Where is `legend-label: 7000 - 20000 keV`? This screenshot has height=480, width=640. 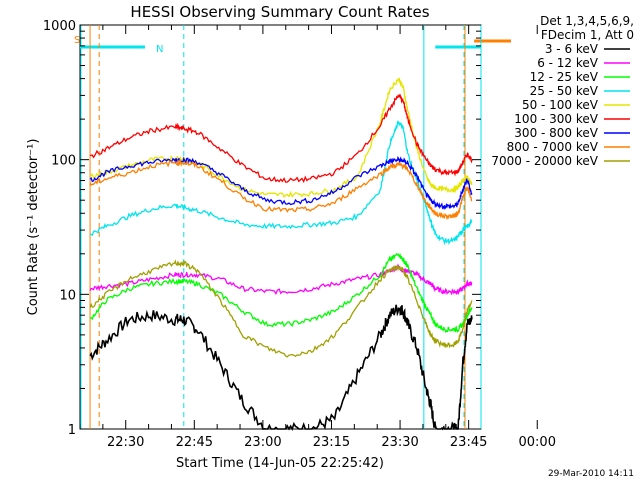 legend-label: 7000 - 20000 keV is located at coordinates (544, 161).